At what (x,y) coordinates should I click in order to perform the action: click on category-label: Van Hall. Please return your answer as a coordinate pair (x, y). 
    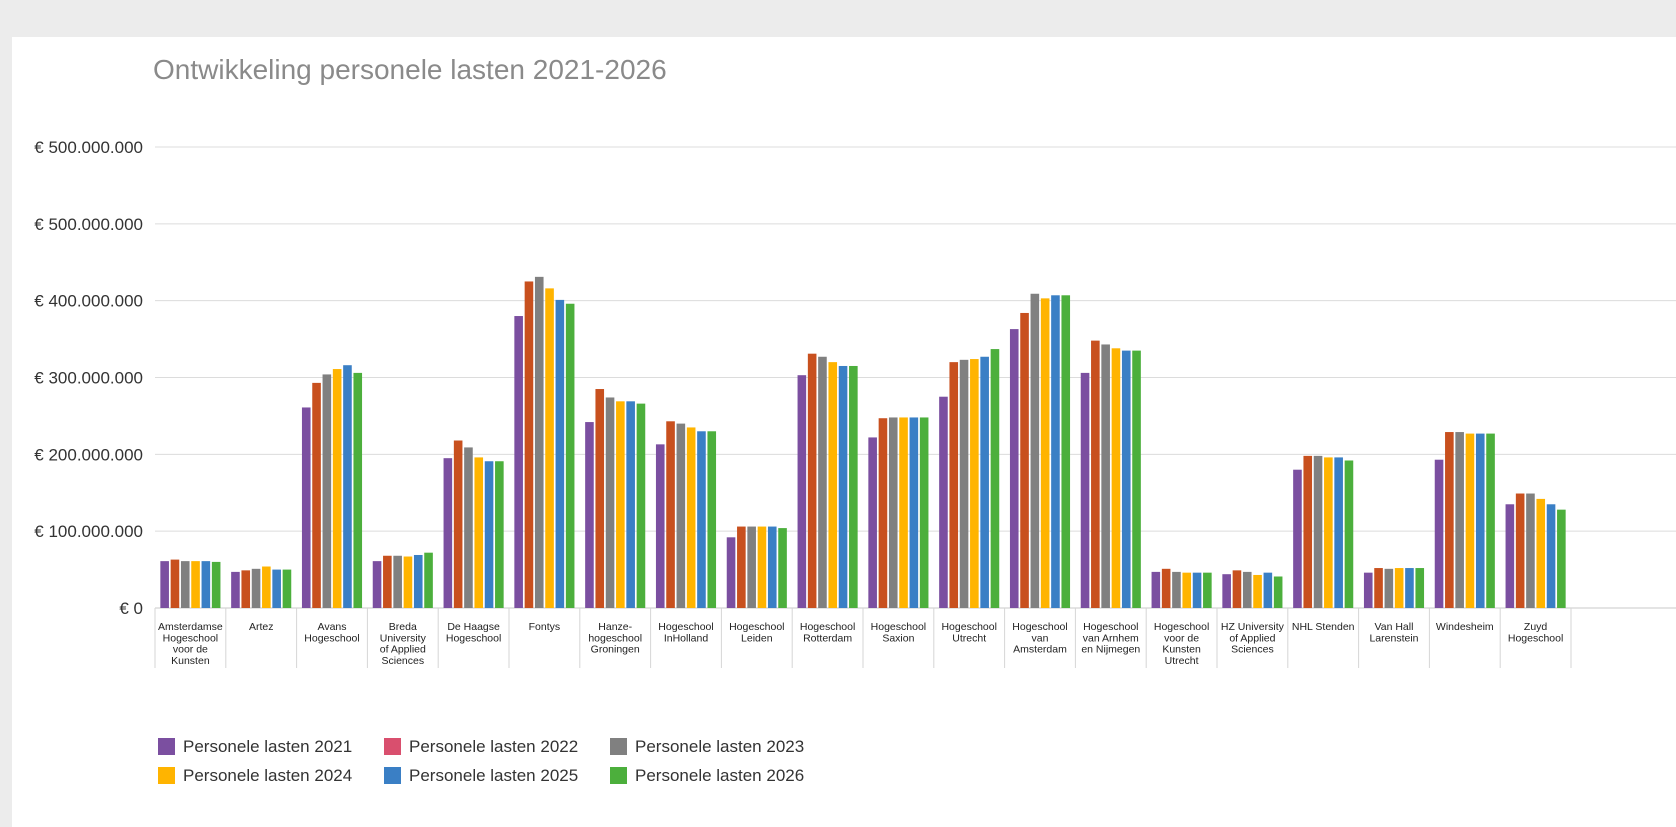
    Looking at the image, I should click on (1394, 627).